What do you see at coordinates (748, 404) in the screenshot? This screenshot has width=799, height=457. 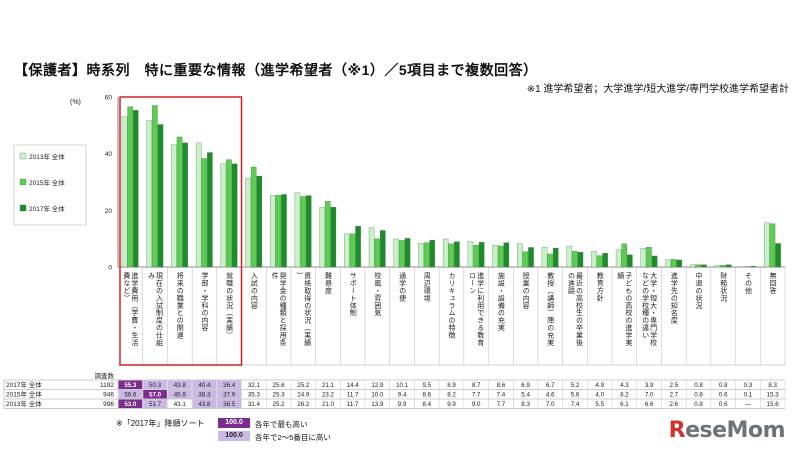 I see `table-value: ―` at bounding box center [748, 404].